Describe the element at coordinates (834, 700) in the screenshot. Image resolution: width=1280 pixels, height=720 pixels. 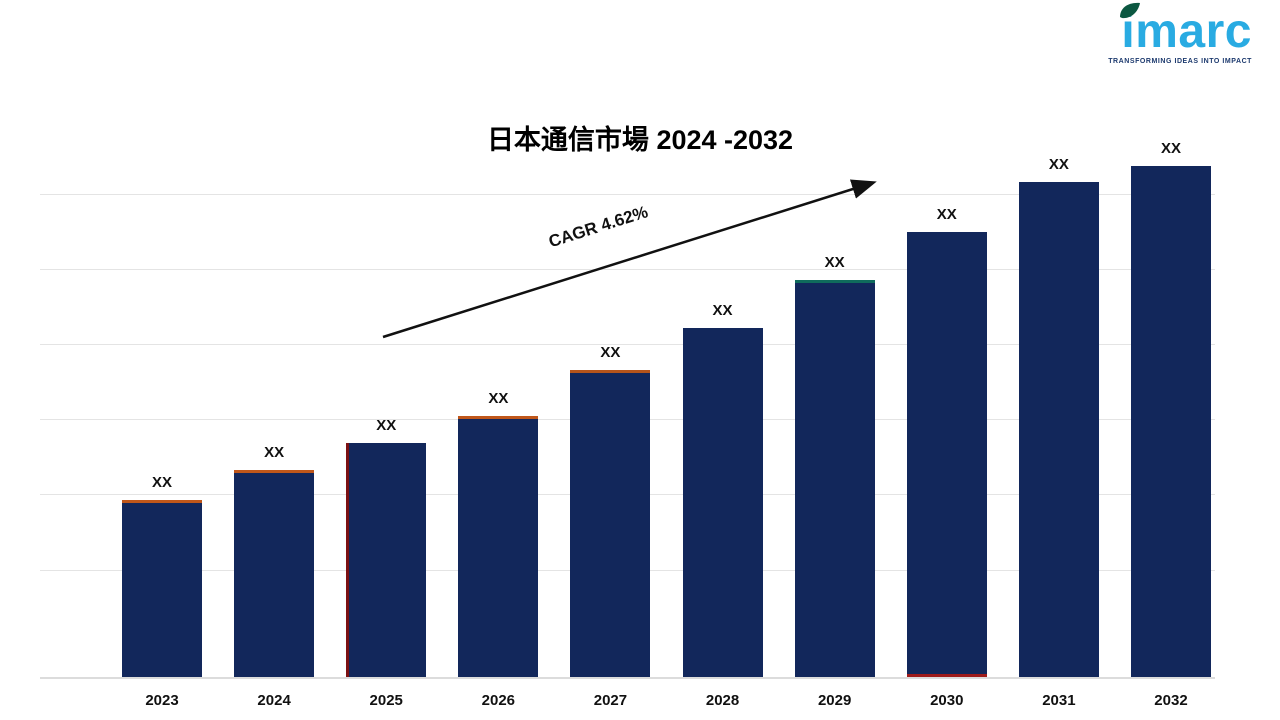
I see `x-axis-label: 2029` at that location.